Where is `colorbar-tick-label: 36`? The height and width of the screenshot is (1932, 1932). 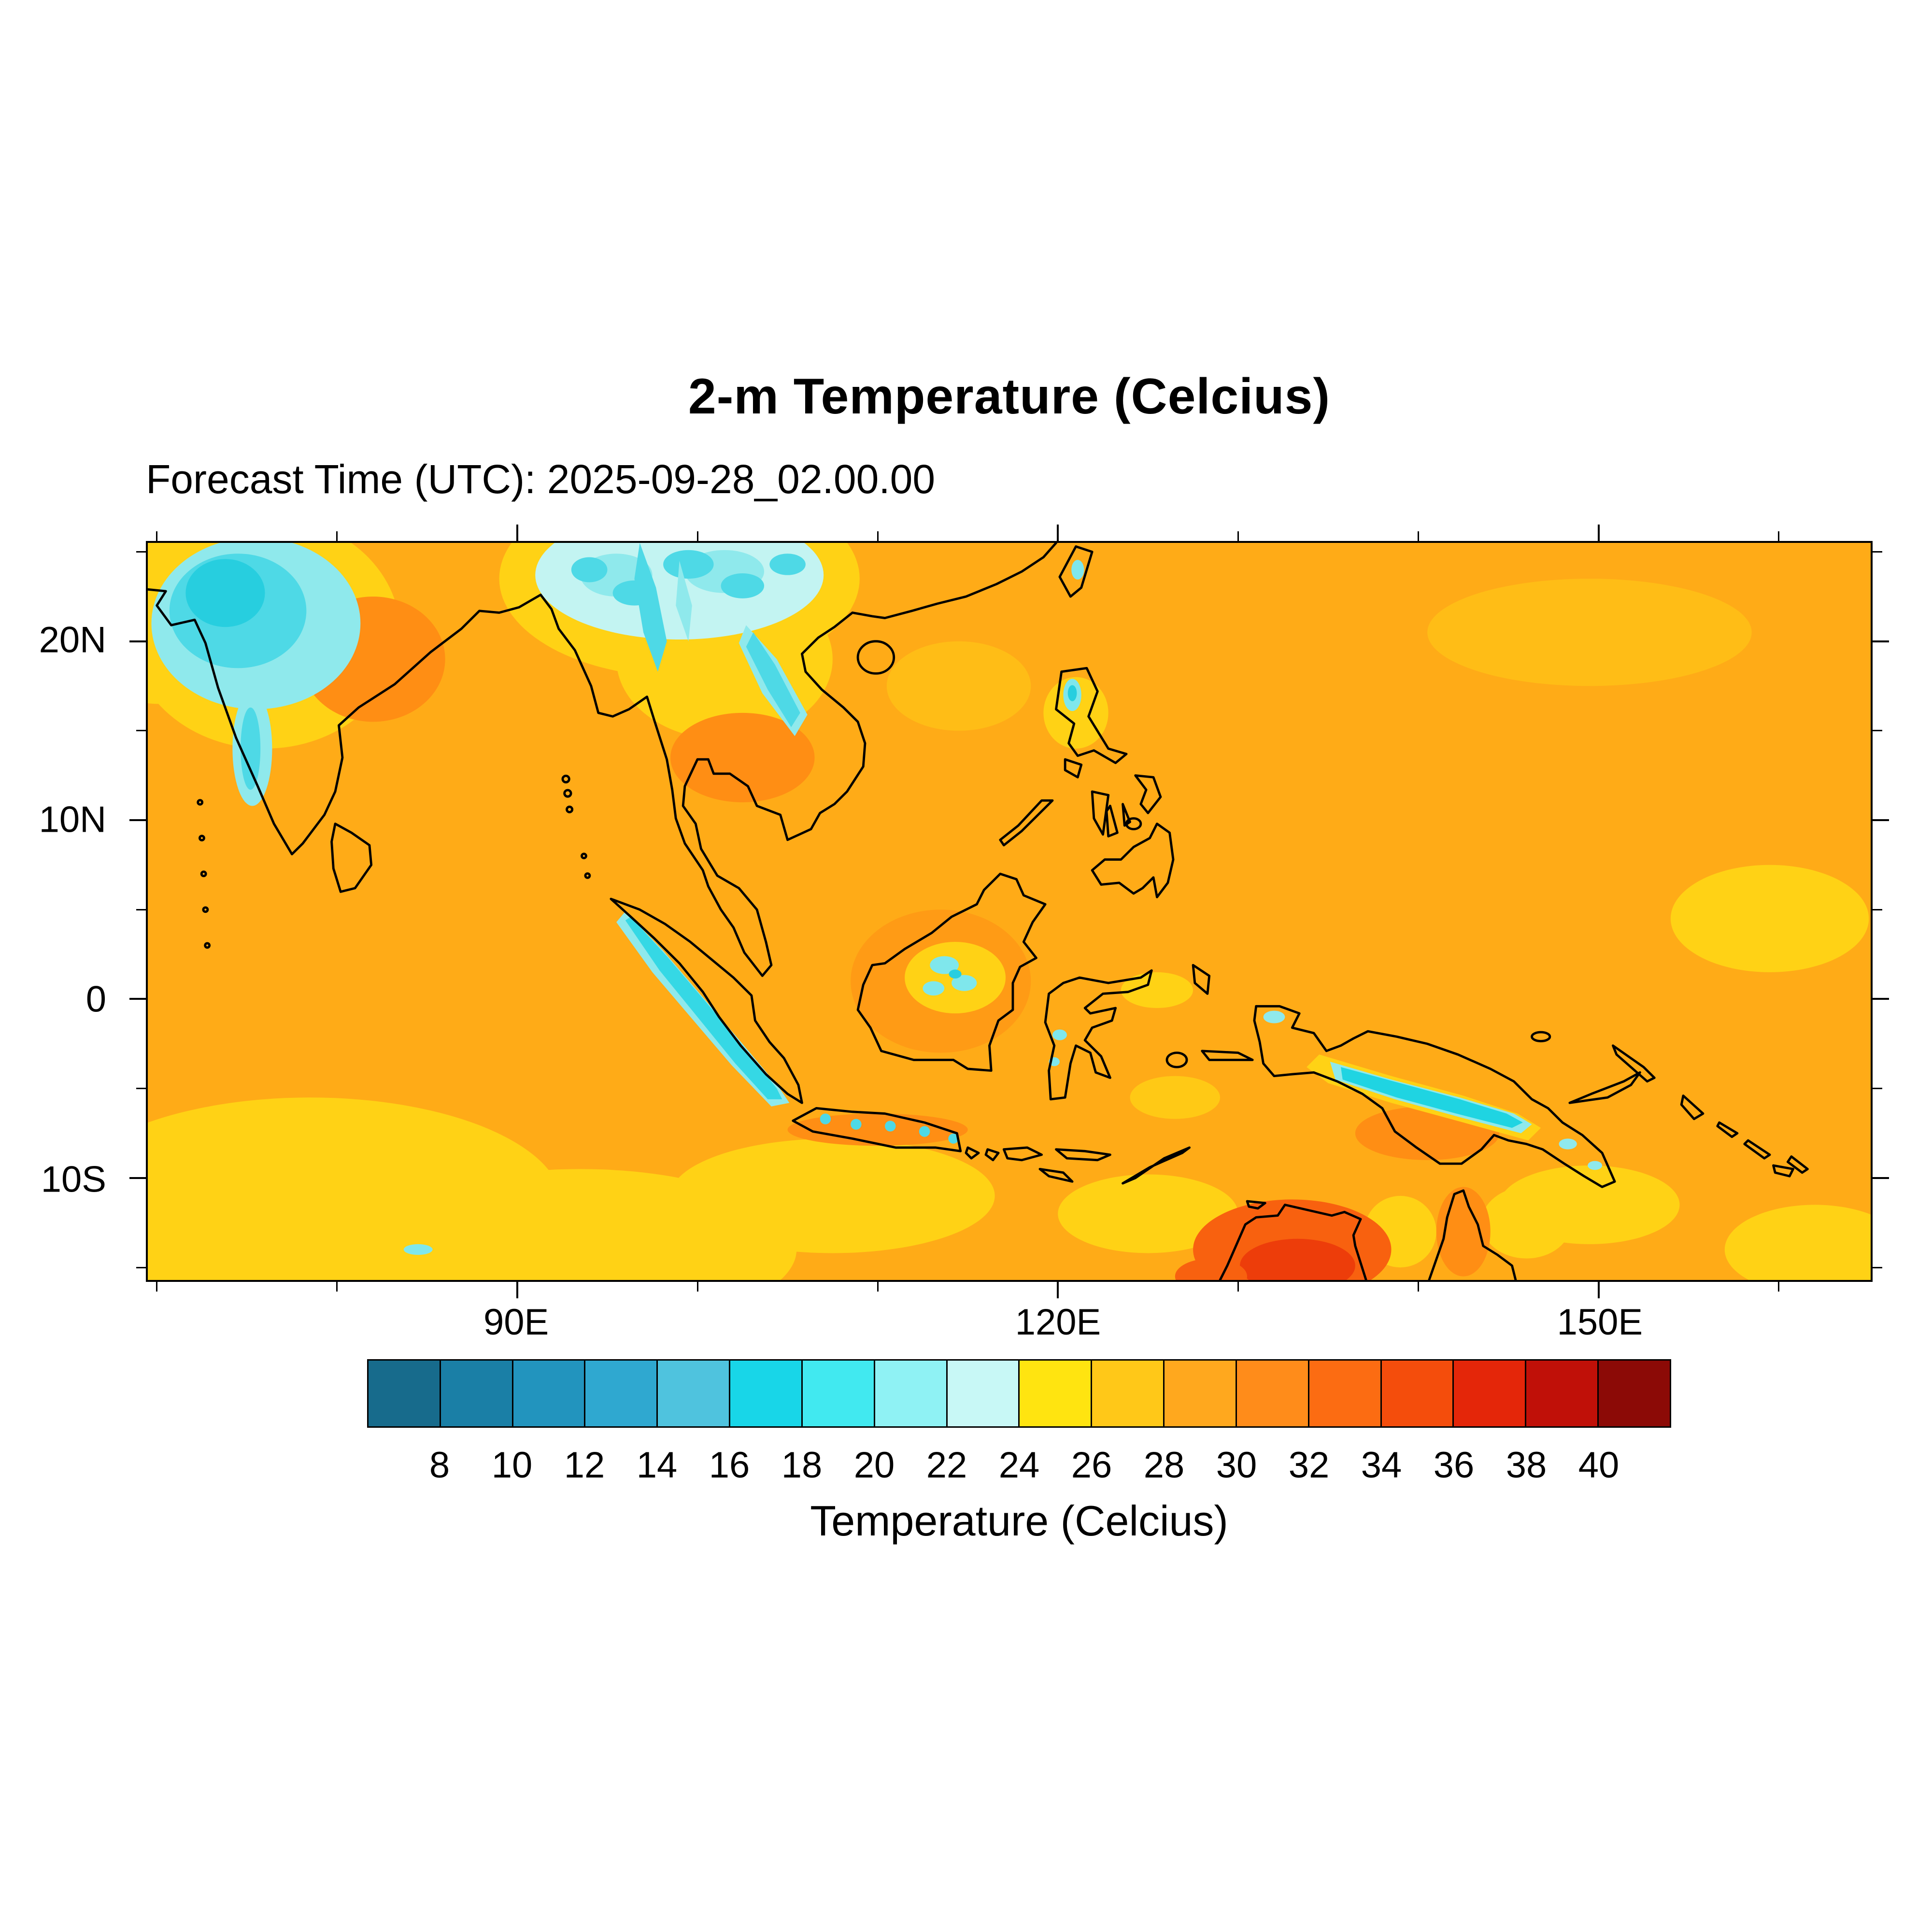 colorbar-tick-label: 36 is located at coordinates (1454, 1465).